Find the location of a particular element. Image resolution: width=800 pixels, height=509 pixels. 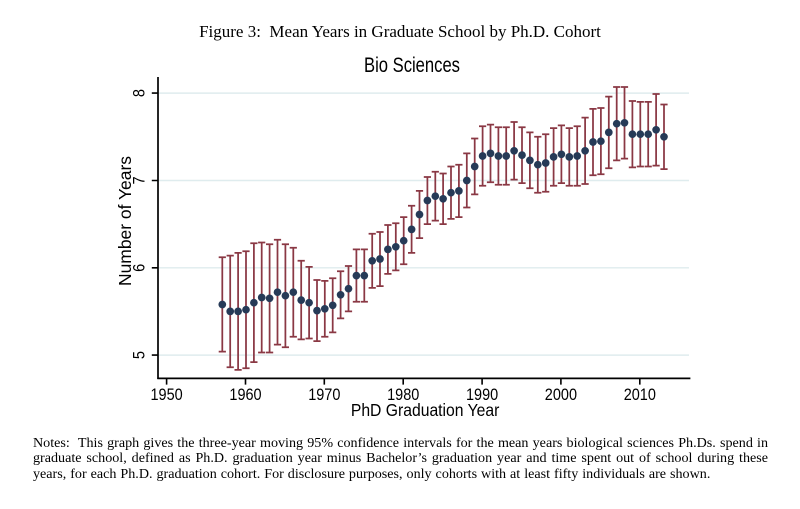

svg-text: 1950 is located at coordinates (167, 394).